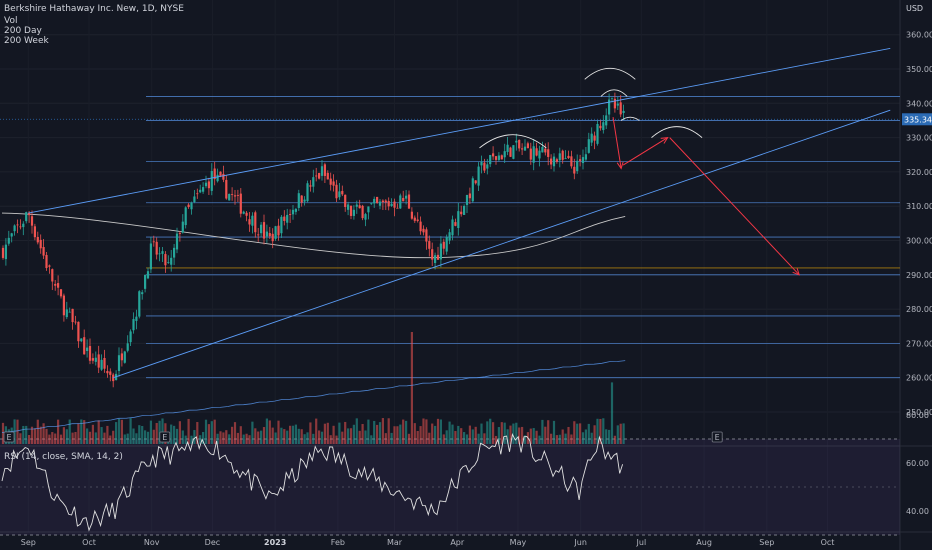 This screenshot has height=550, width=932. I want to click on rsi-tick-label: 60.00, so click(917, 463).